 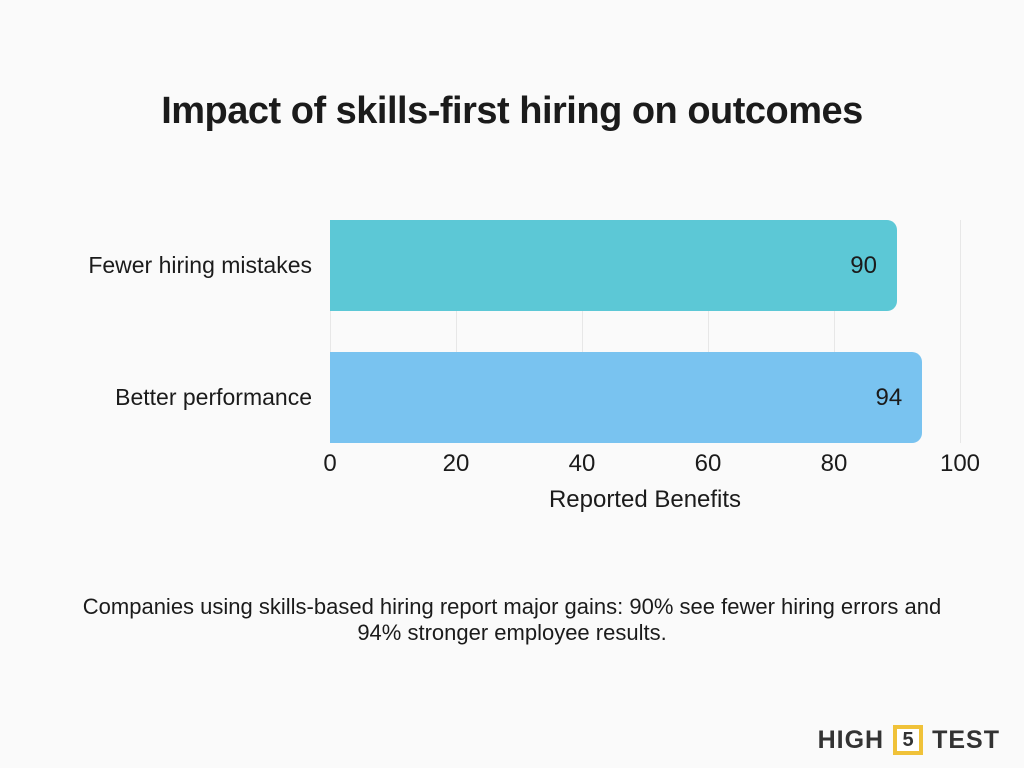 What do you see at coordinates (834, 463) in the screenshot?
I see `x-tick-80: 80` at bounding box center [834, 463].